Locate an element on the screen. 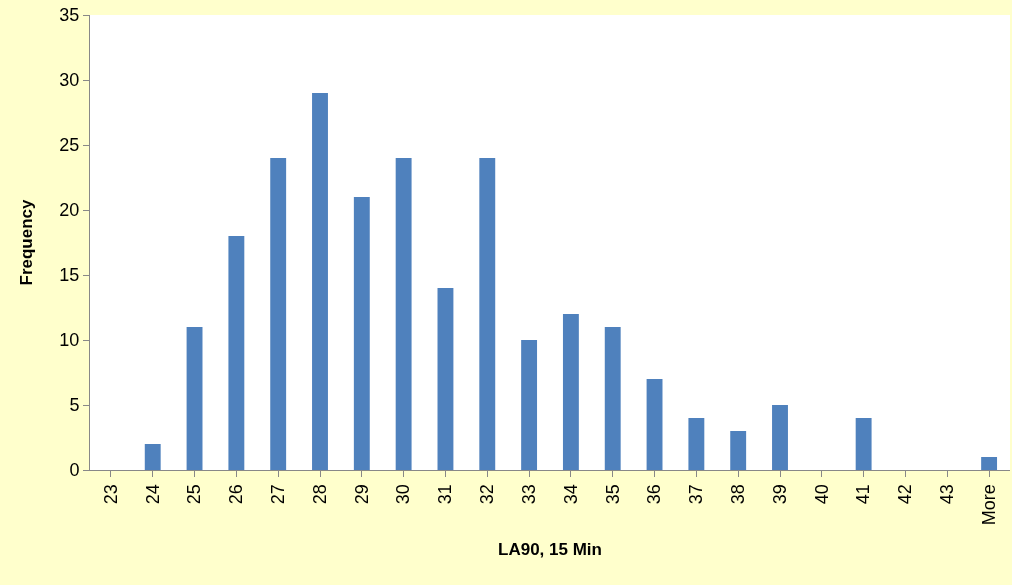 The image size is (1012, 585). x-axis-title: LA90, 15 Min is located at coordinates (550, 549).